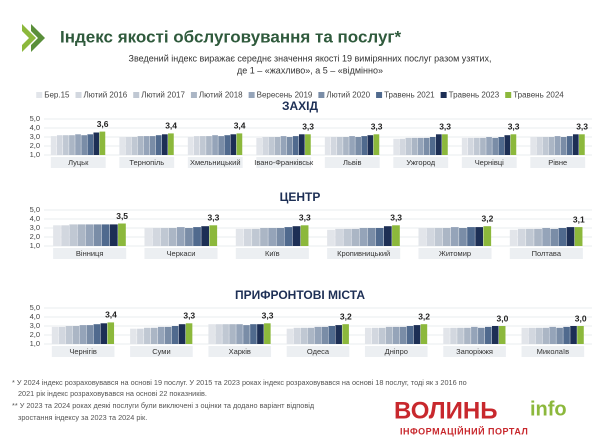 This screenshot has width=600, height=443. I want to click on panel-title: ЗАХІД, so click(300, 106).